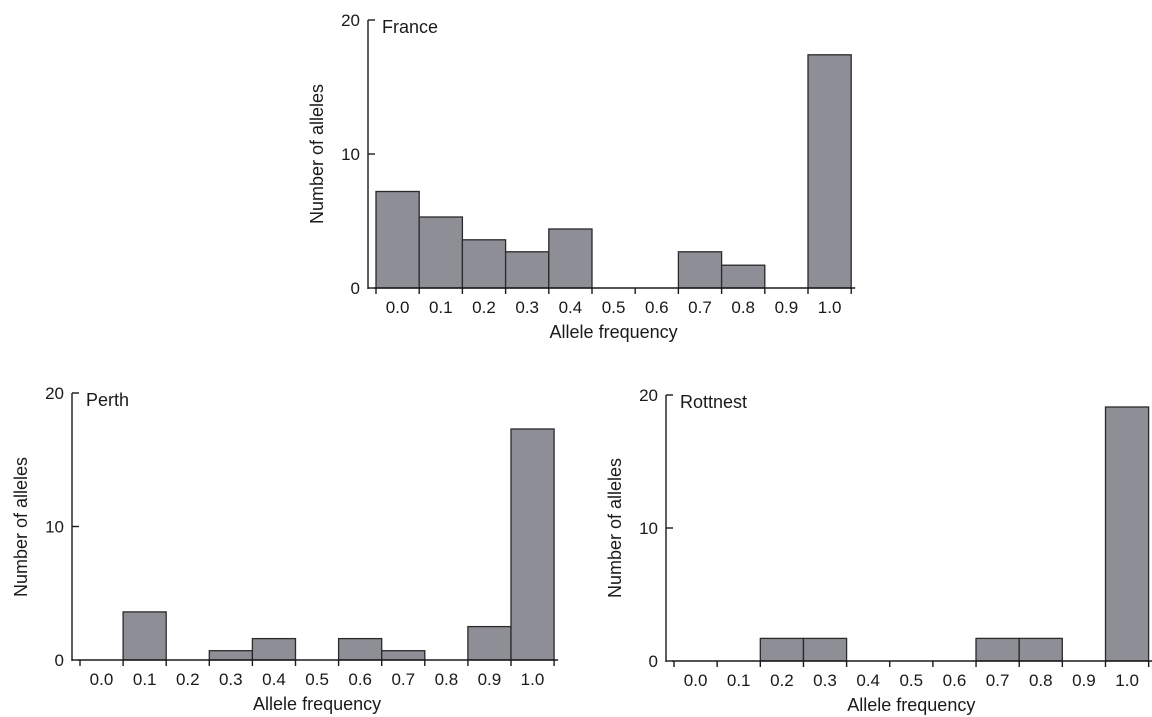 This screenshot has height=717, width=1152. I want to click on rottnest-panel-title: Rottnest, so click(713, 402).